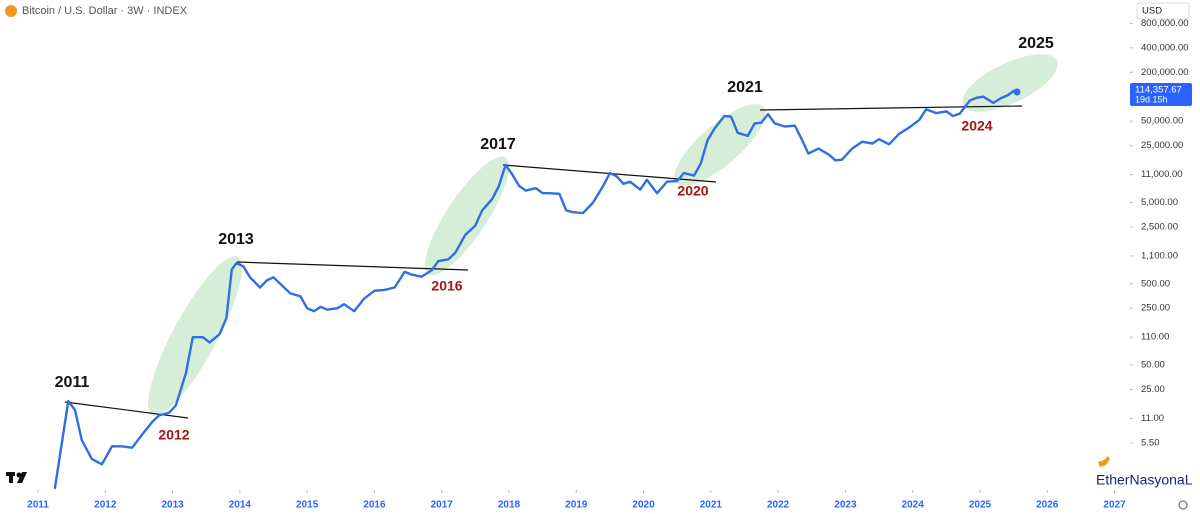  What do you see at coordinates (173, 435) in the screenshot?
I see `annotation: 2012` at bounding box center [173, 435].